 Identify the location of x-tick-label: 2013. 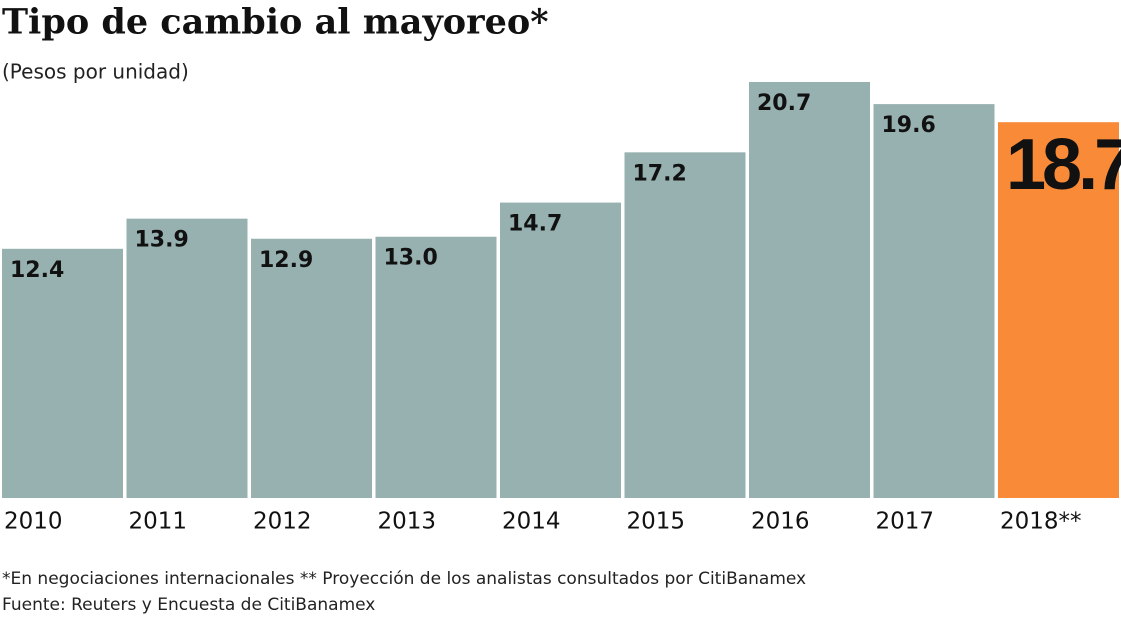
(407, 522).